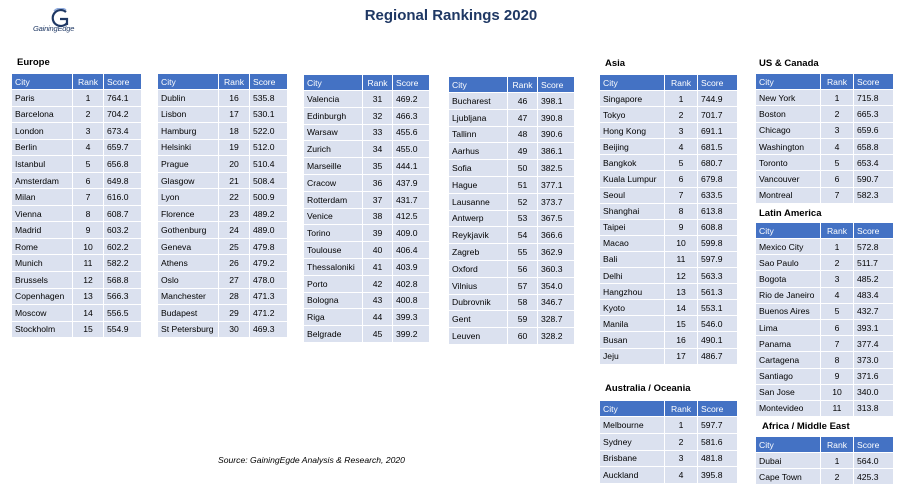  I want to click on table-row: Jeju 17 486.7, so click(668, 356).